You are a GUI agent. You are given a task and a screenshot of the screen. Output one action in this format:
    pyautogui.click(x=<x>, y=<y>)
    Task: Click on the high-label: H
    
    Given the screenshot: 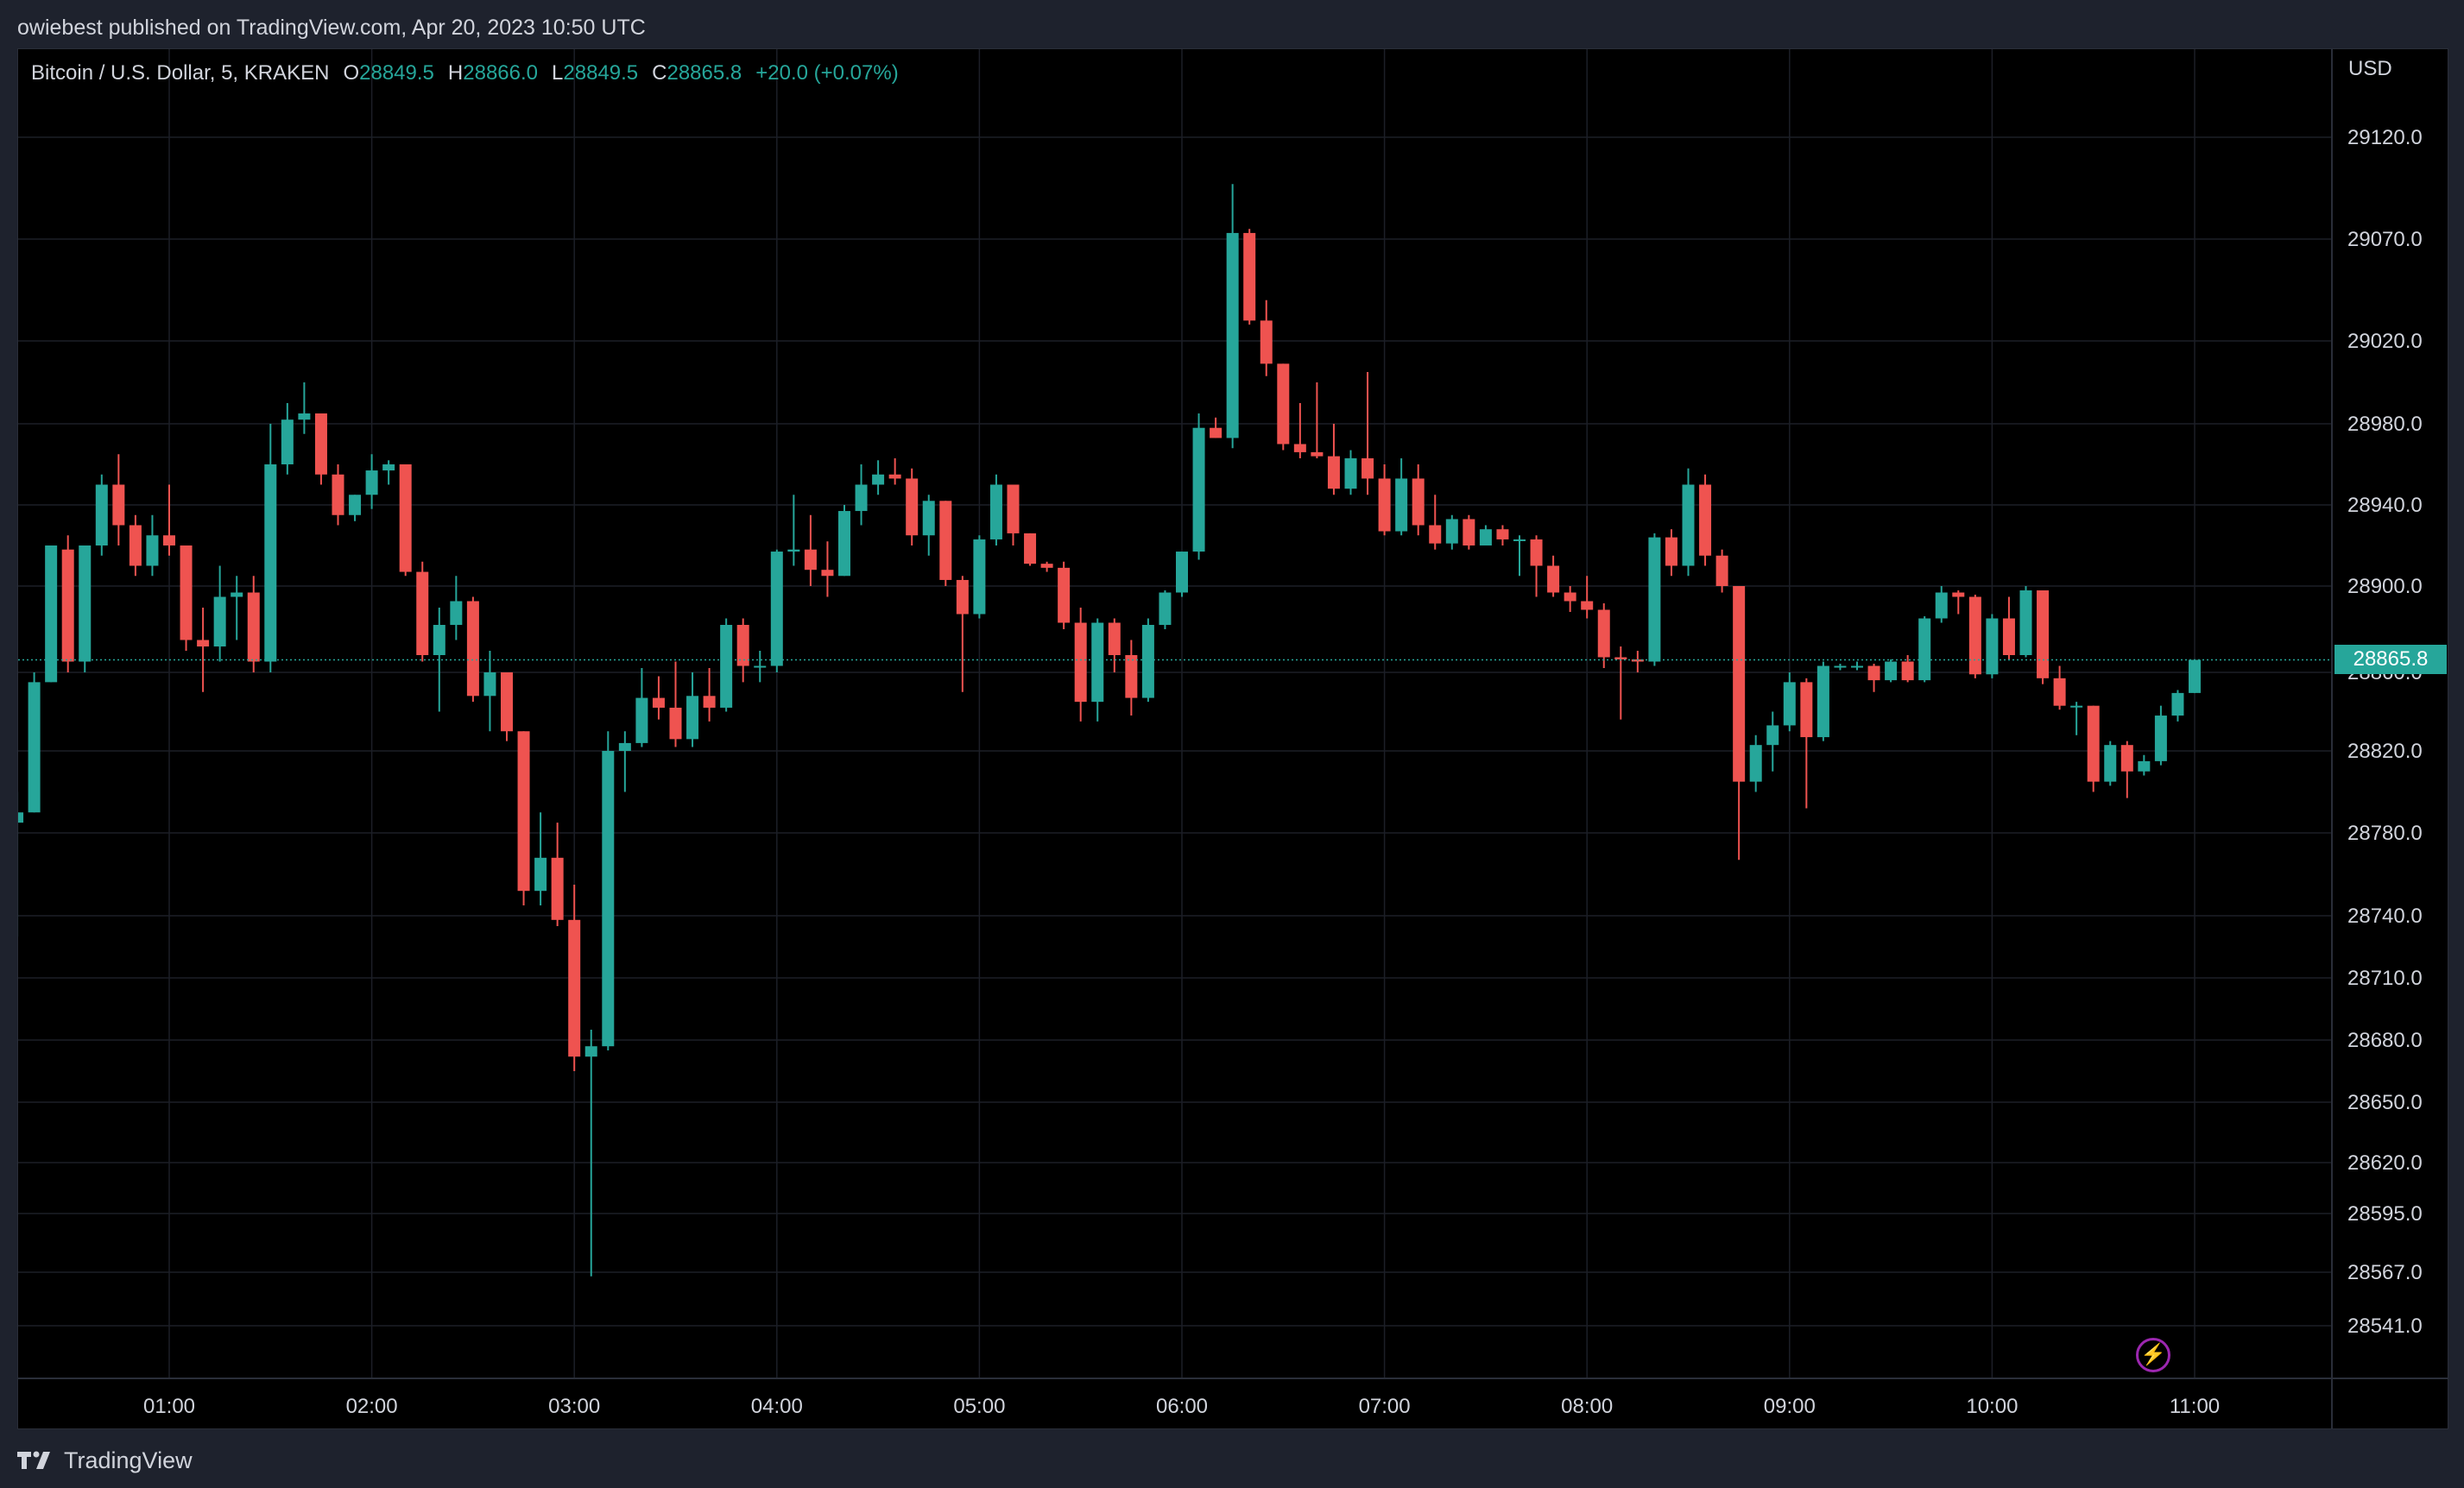 What is the action you would take?
    pyautogui.click(x=455, y=73)
    